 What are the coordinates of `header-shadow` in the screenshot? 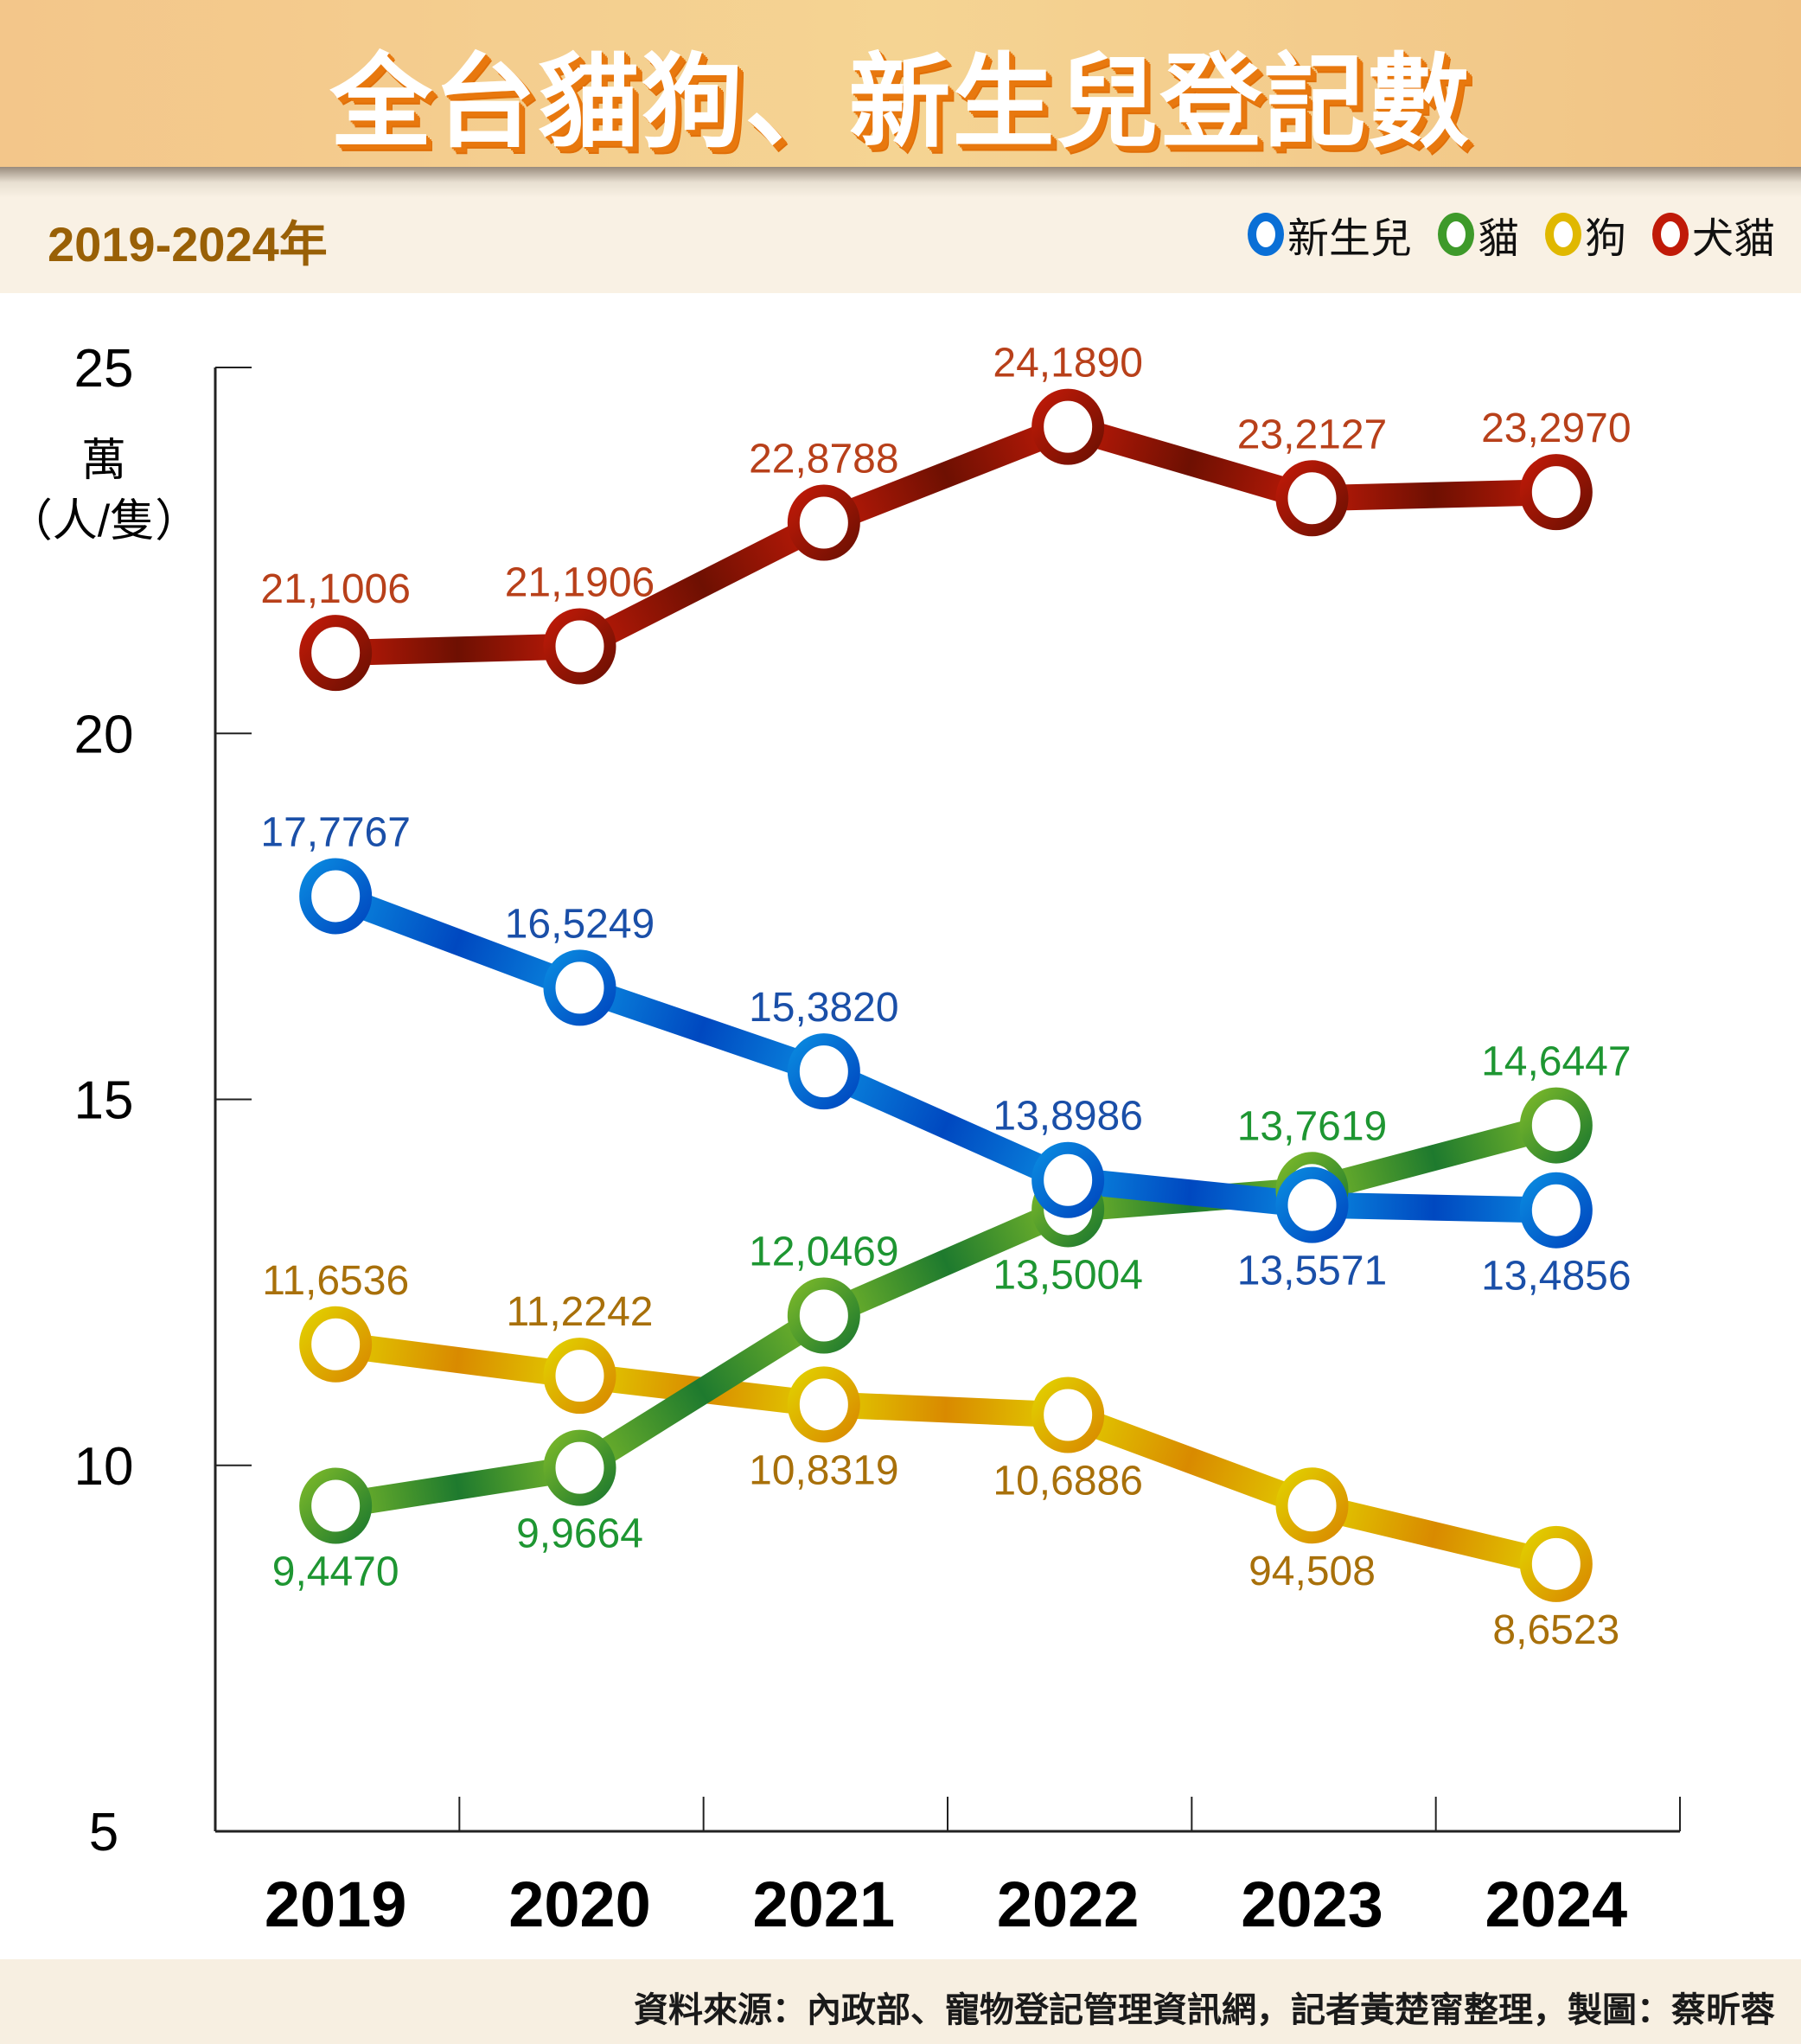 It's located at (900, 182).